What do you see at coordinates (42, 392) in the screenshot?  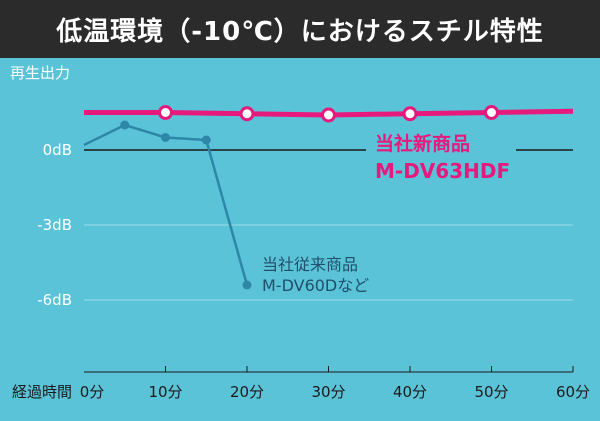 I see `x-axis-title: 経過時間` at bounding box center [42, 392].